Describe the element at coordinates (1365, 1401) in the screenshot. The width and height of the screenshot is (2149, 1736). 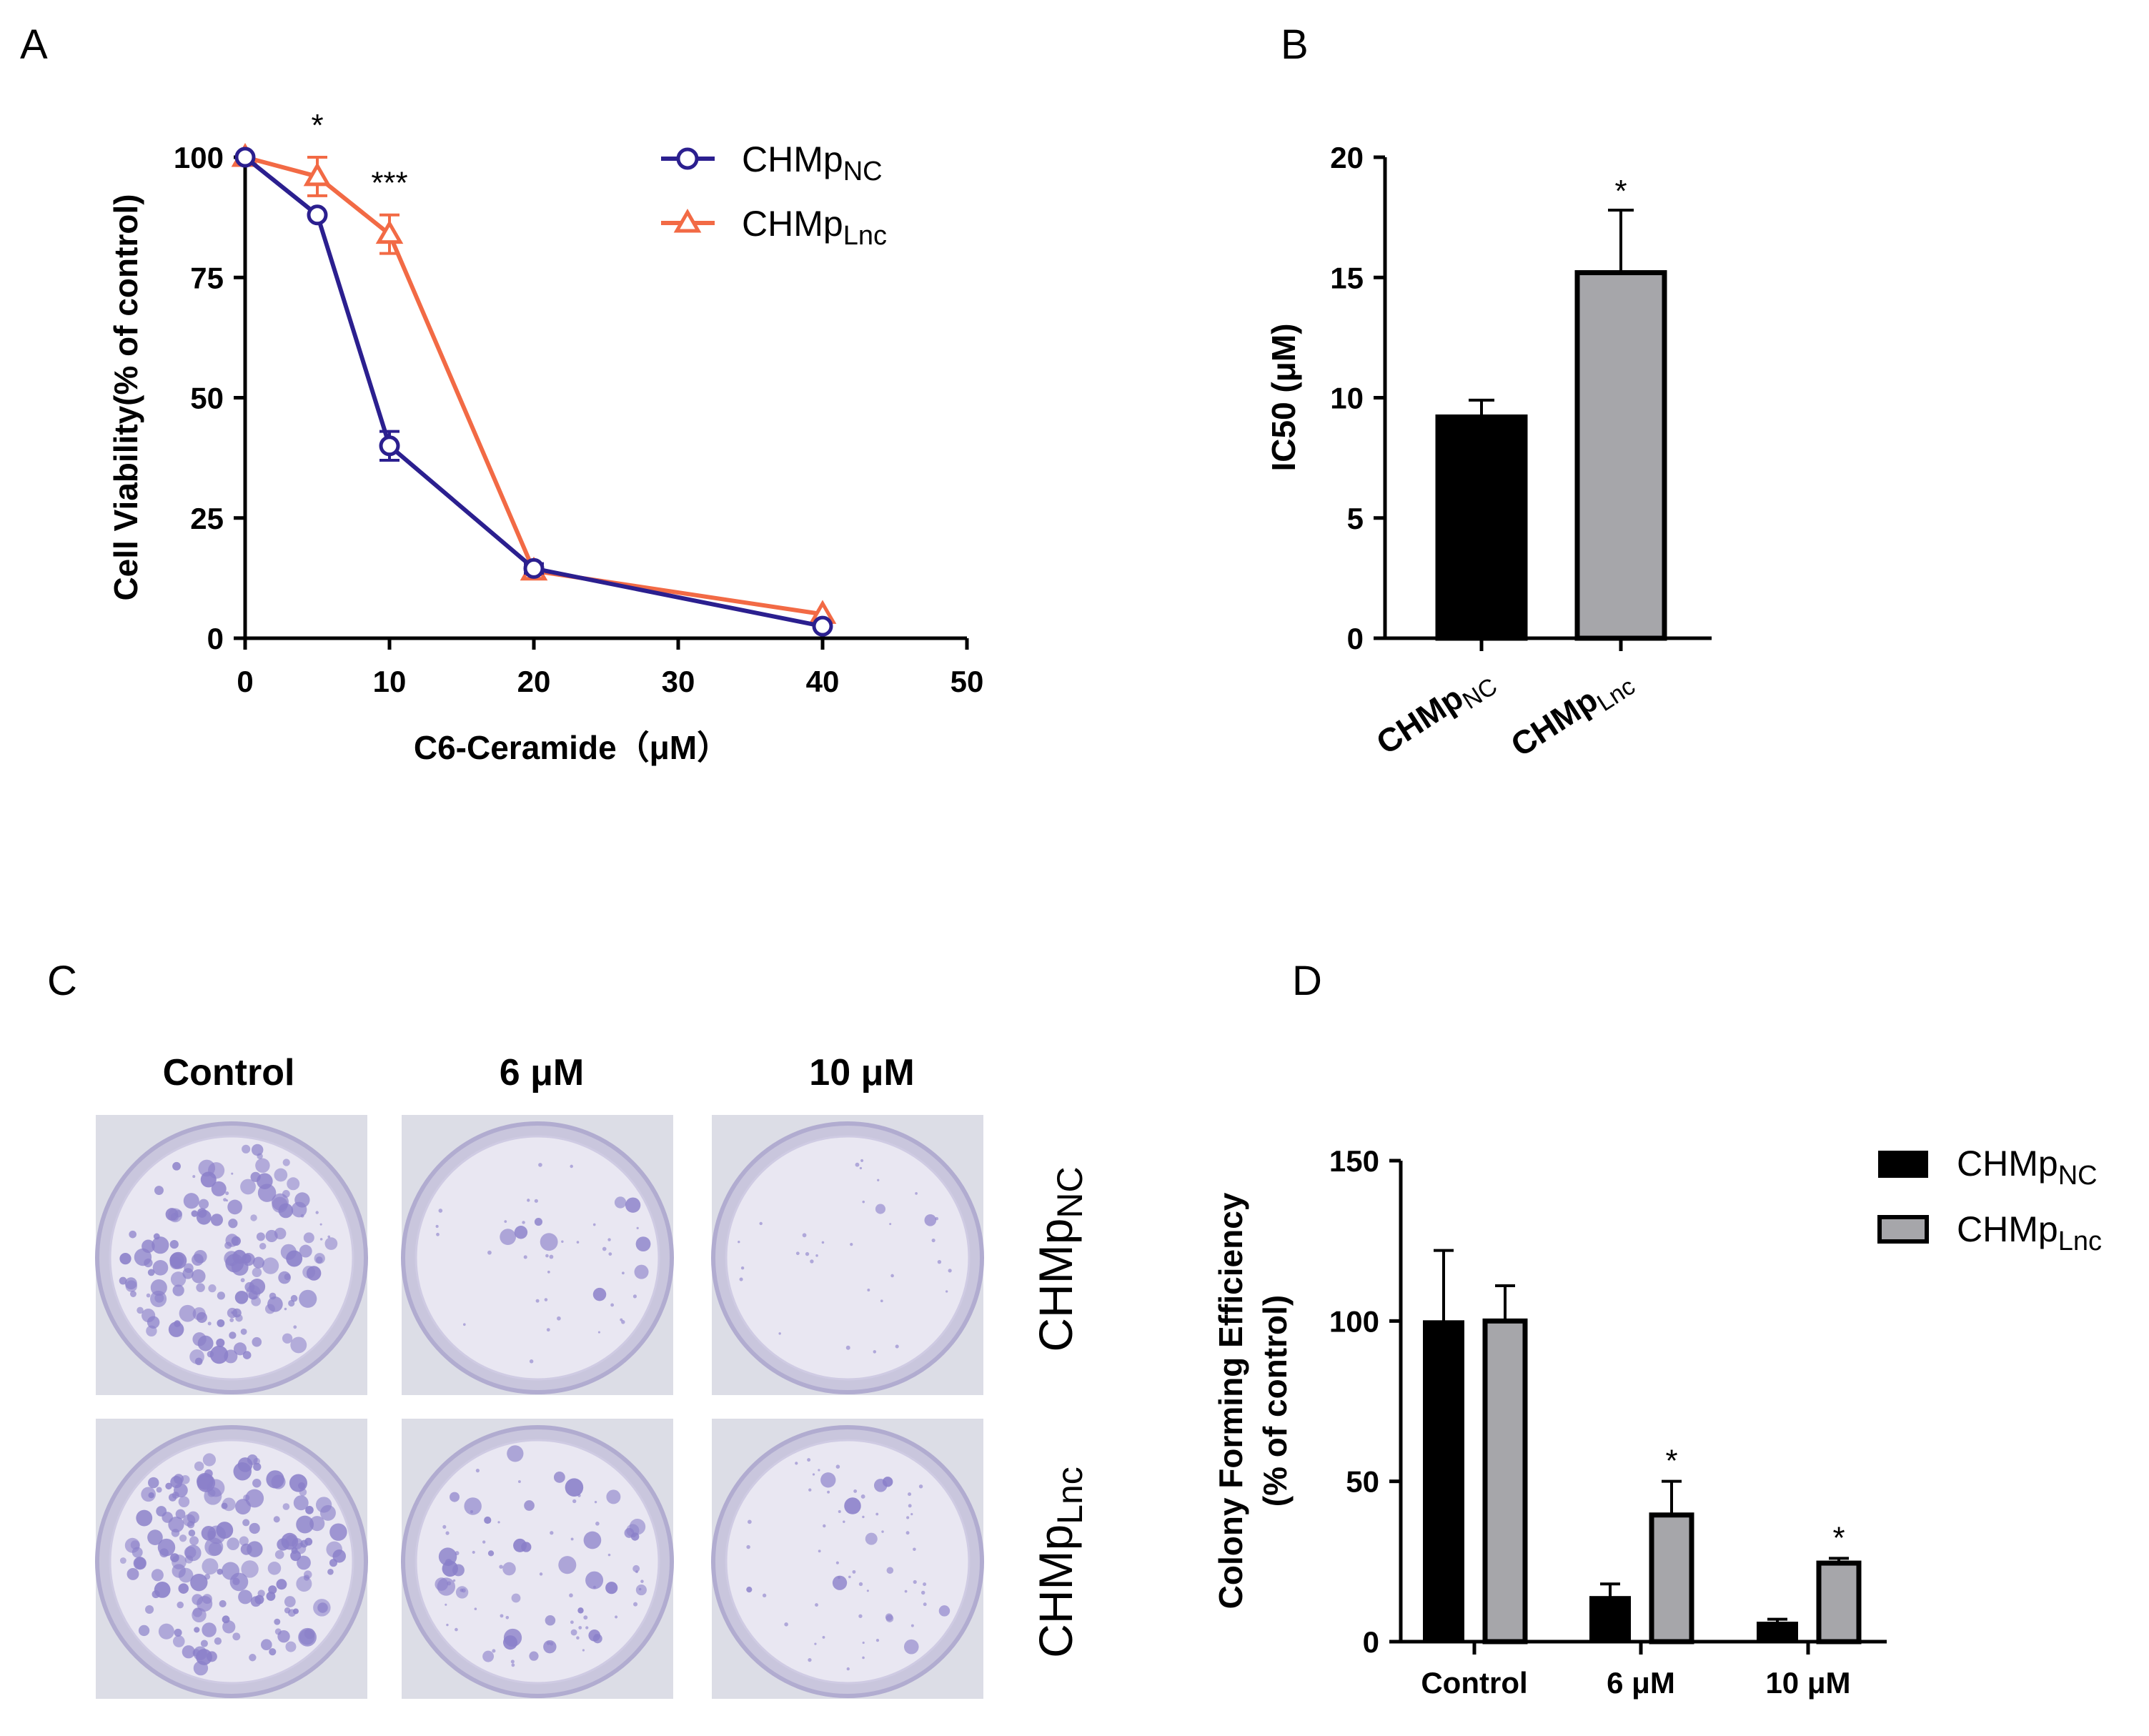
I see `chart-d-ticks: 0 50 100 150` at that location.